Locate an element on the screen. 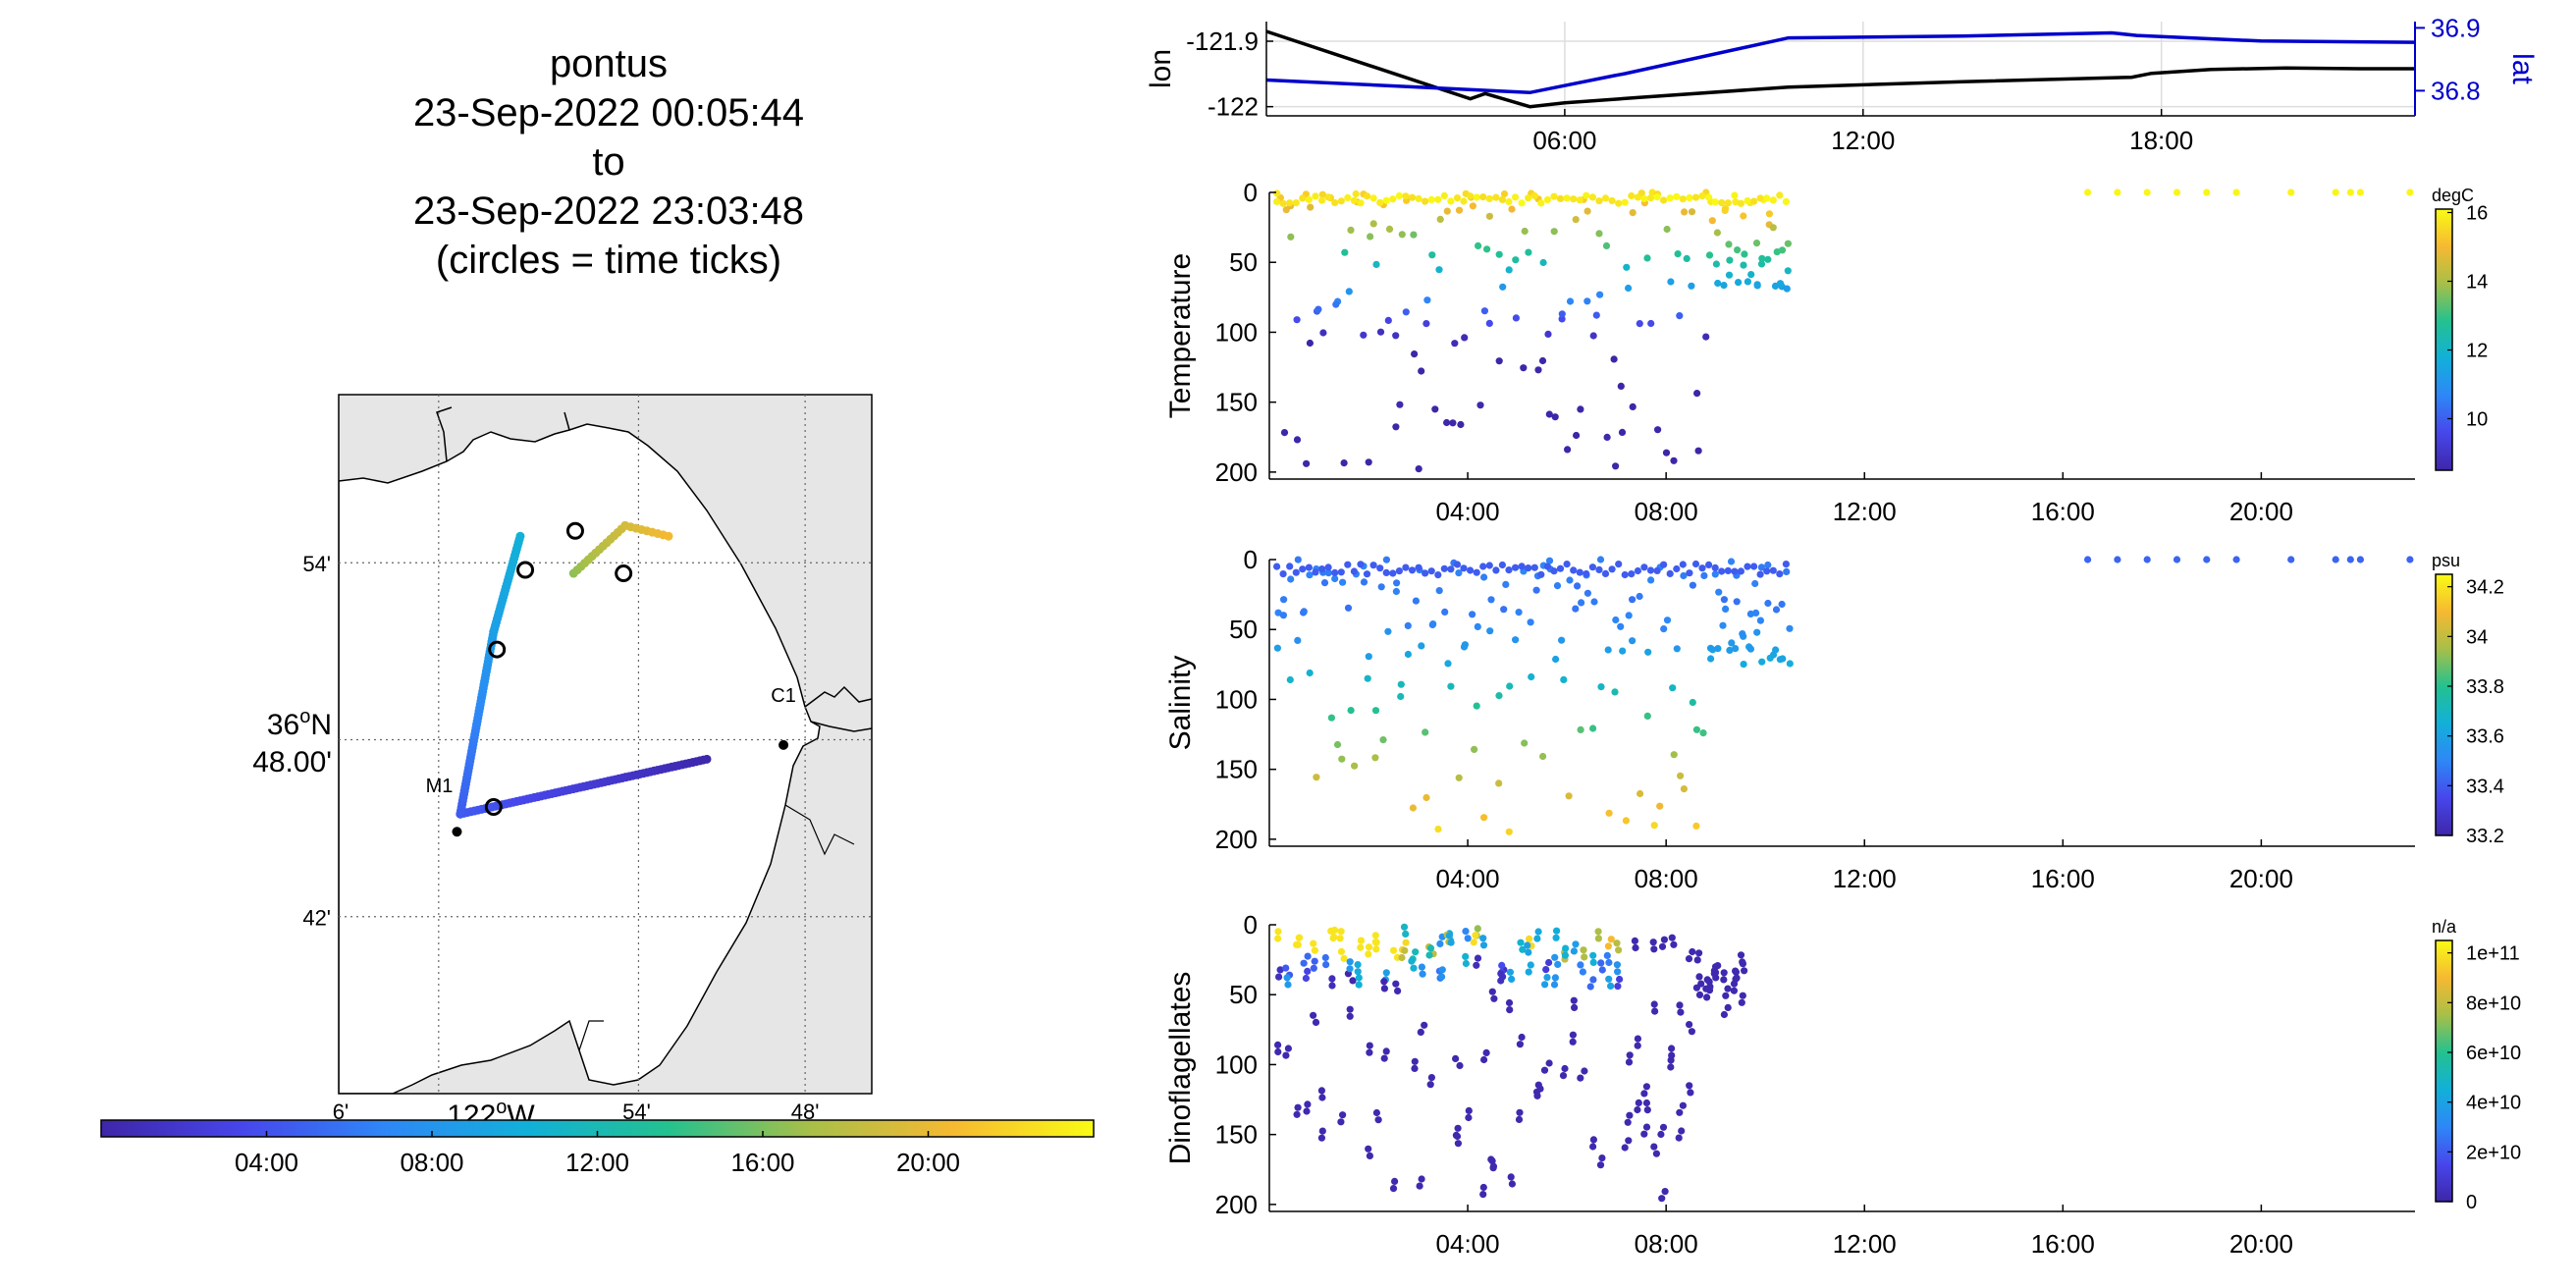  dinoflagellates-colorbar-tick-label: 2e+10 is located at coordinates (2493, 1152).